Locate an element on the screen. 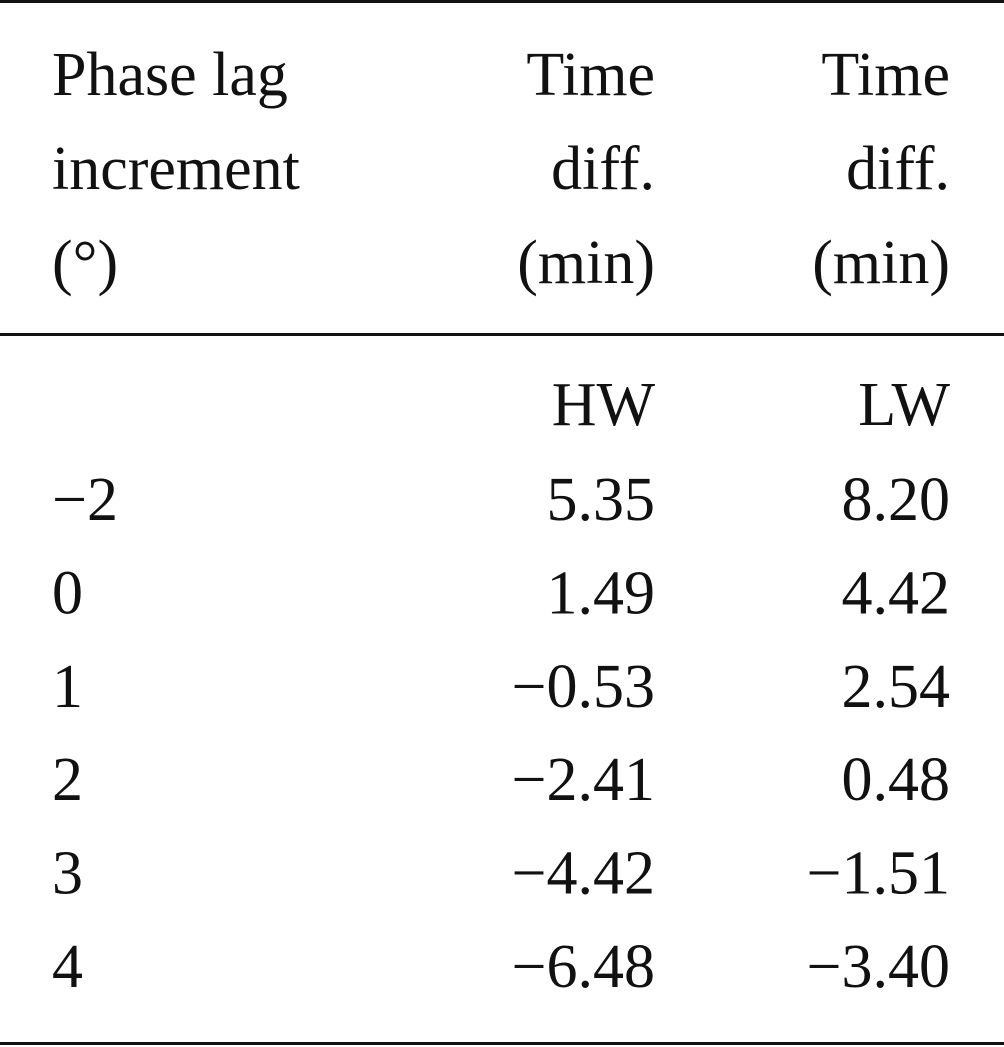 This screenshot has height=1047, width=1004. table-cell: 0 is located at coordinates (67, 593).